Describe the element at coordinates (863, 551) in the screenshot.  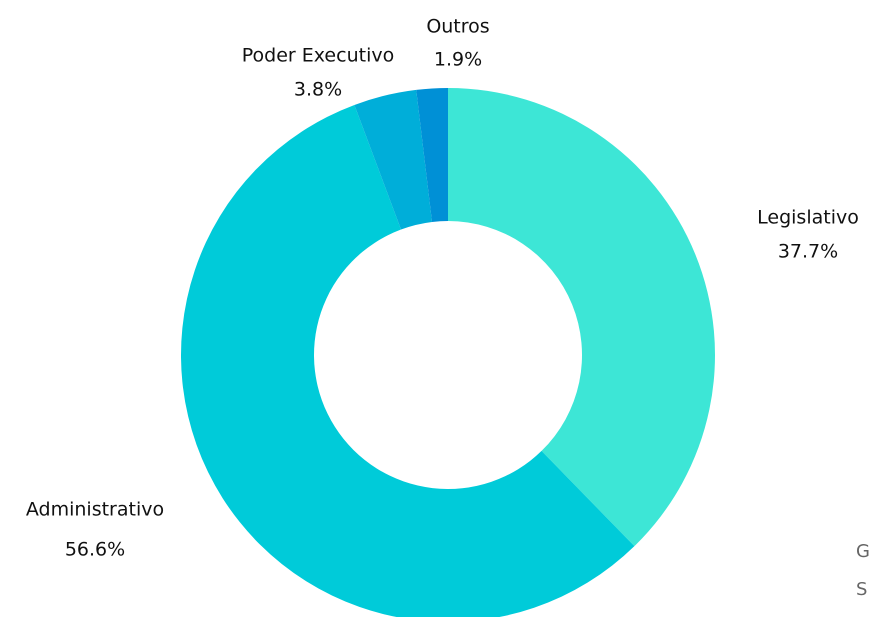
I see `note: G` at that location.